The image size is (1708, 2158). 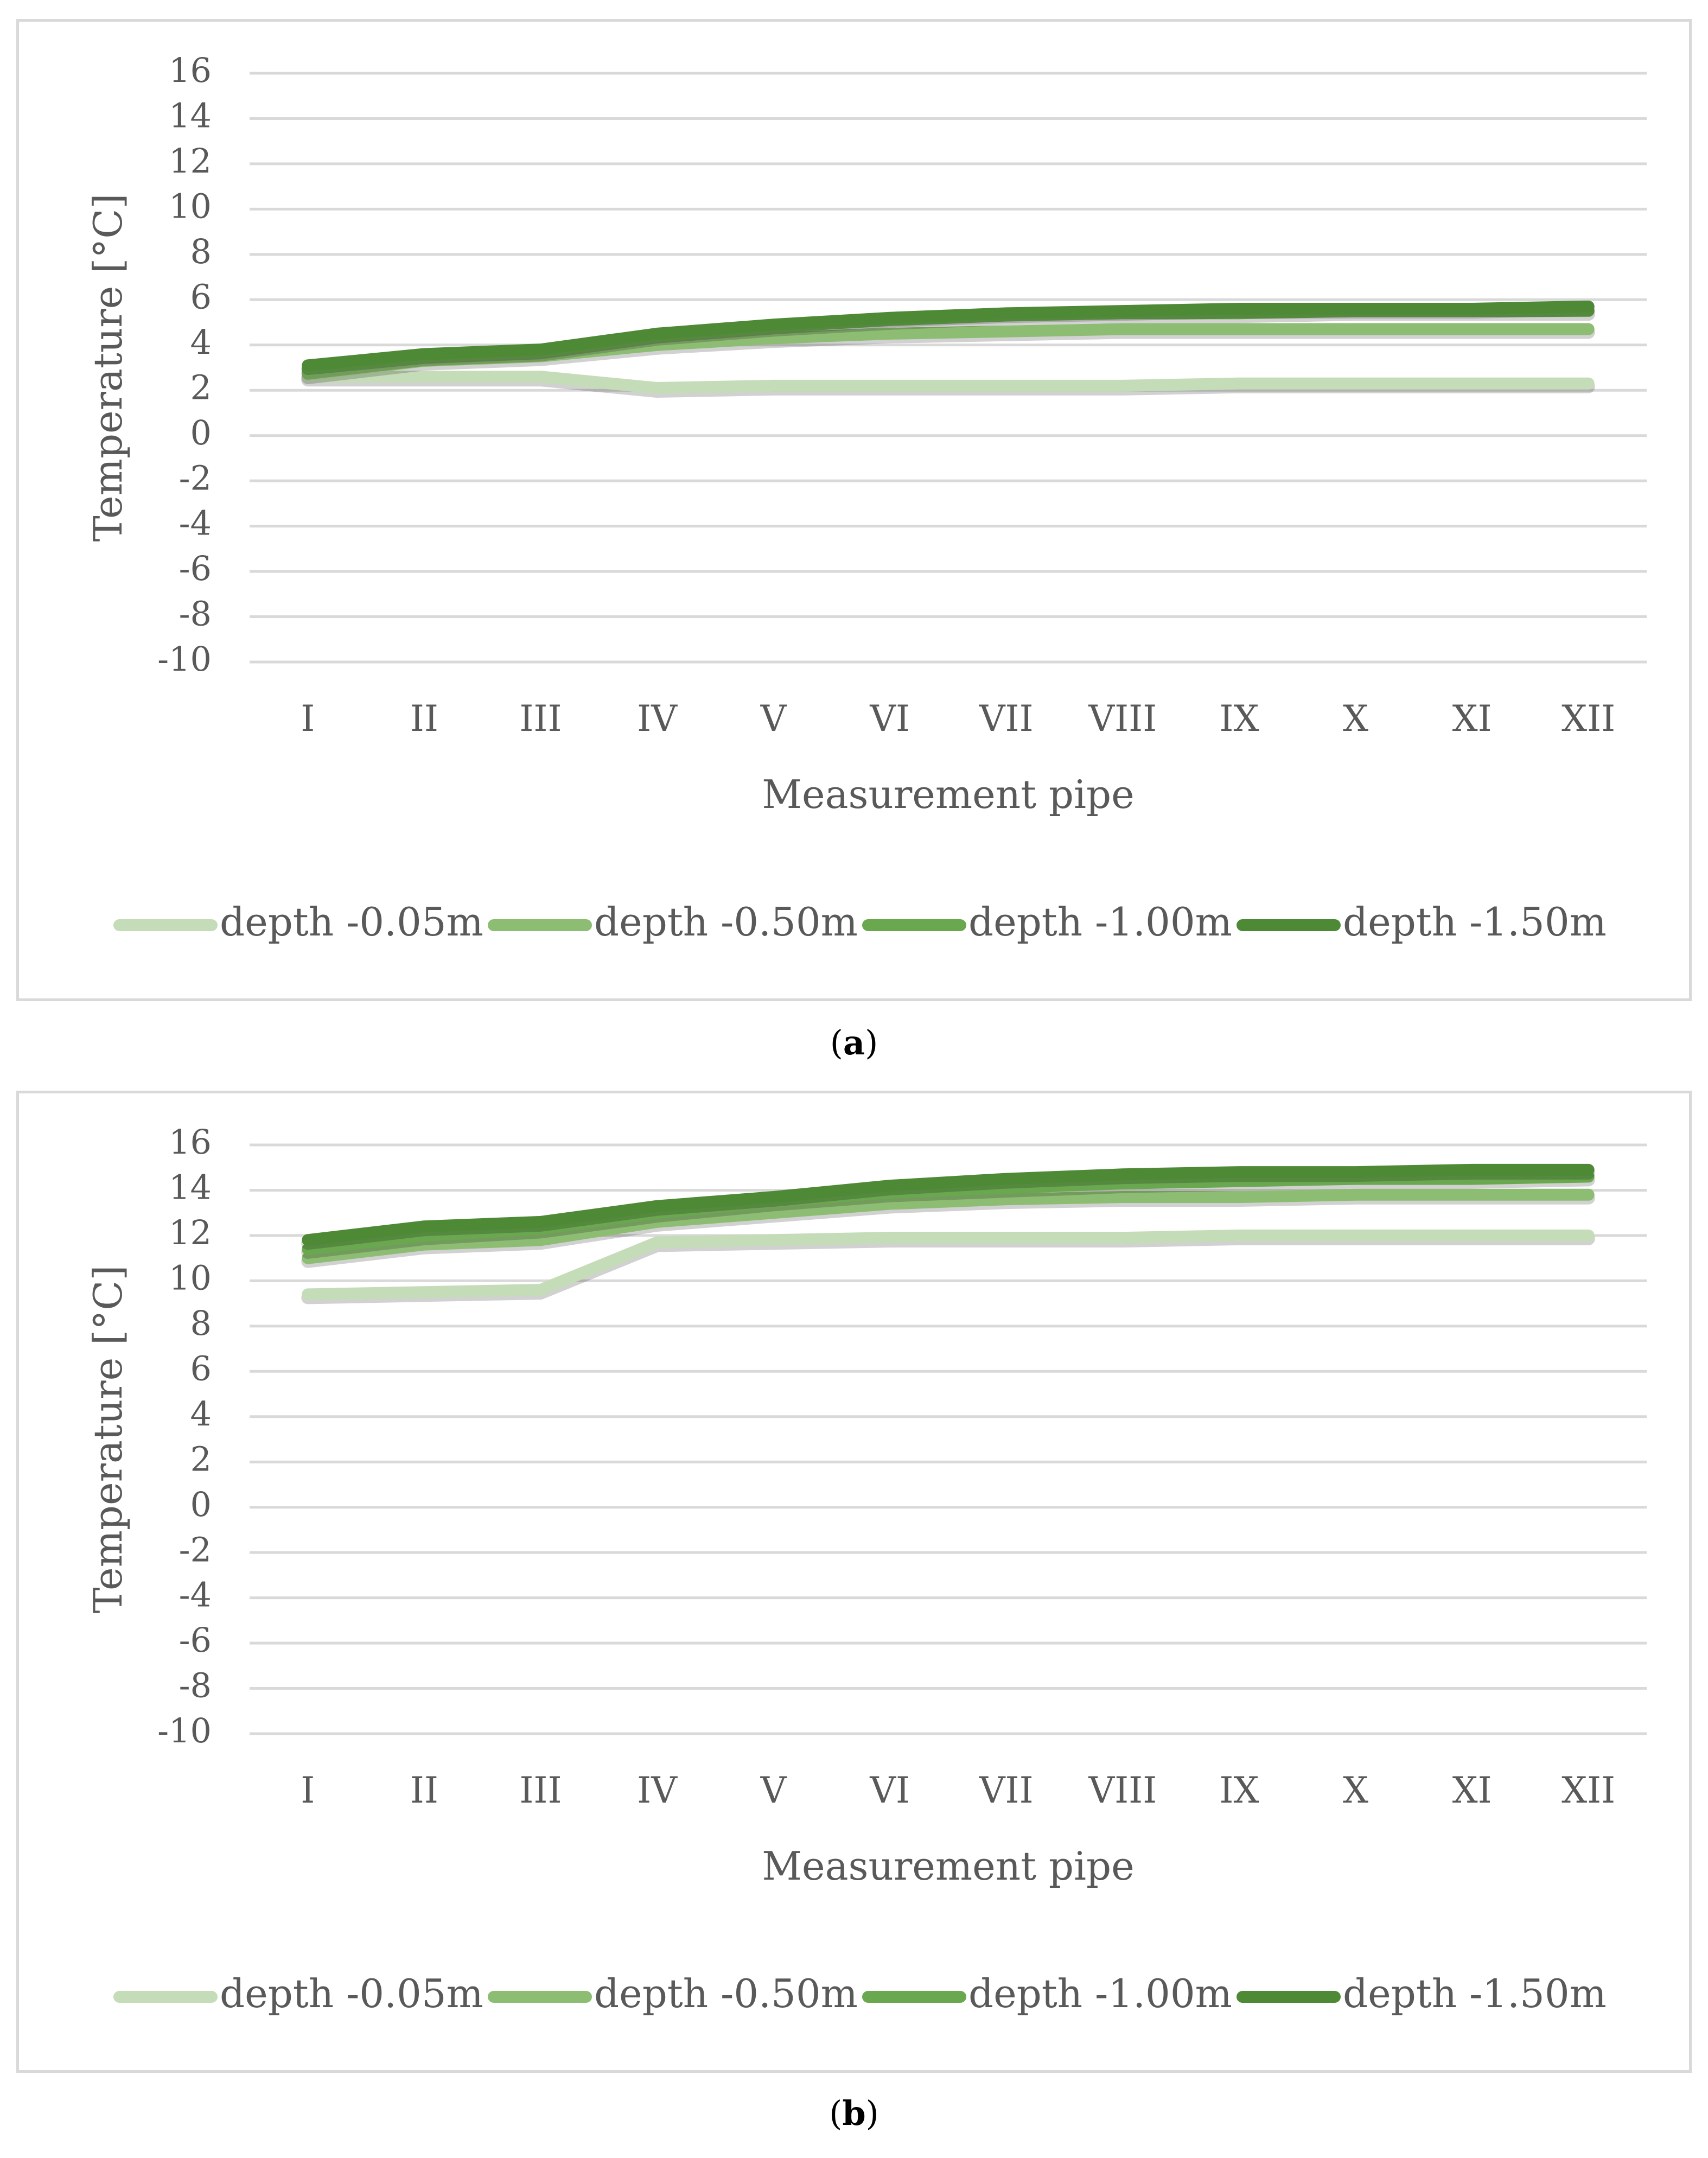 I want to click on caption-a-label: a, so click(x=854, y=1042).